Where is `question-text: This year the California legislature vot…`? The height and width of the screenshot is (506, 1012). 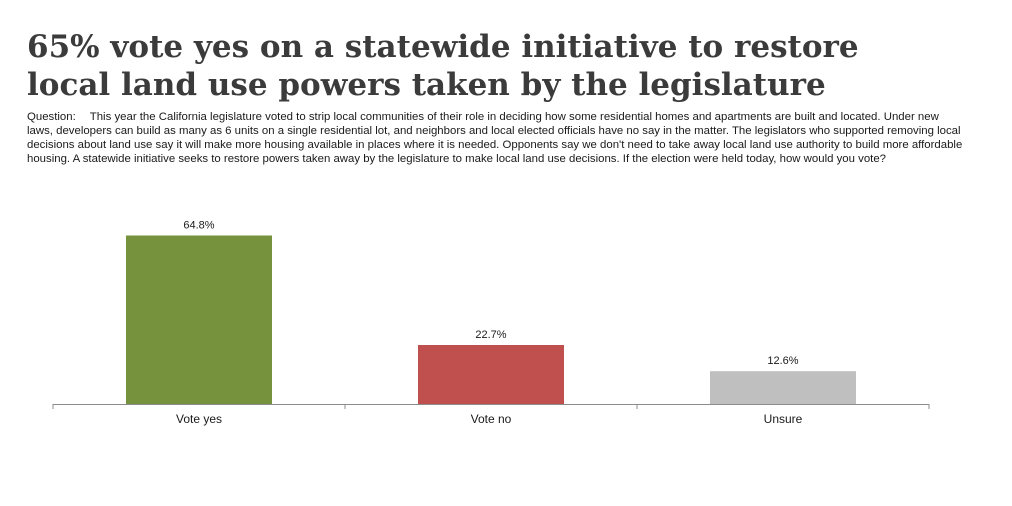
question-text: This year the California legislature vot… is located at coordinates (495, 138).